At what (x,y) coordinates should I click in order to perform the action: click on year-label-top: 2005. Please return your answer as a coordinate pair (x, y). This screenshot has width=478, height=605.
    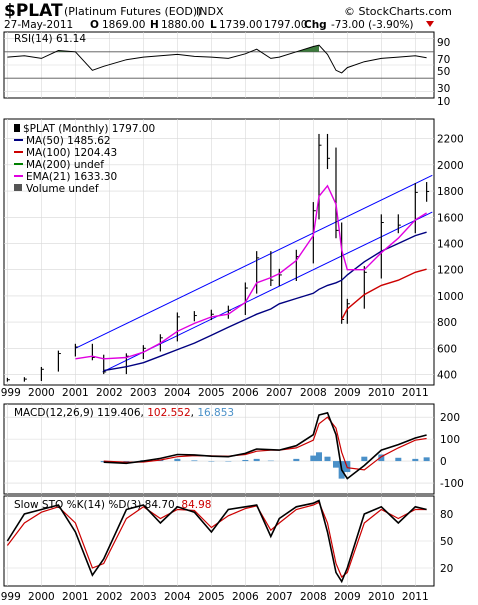
    Looking at the image, I should click on (211, 393).